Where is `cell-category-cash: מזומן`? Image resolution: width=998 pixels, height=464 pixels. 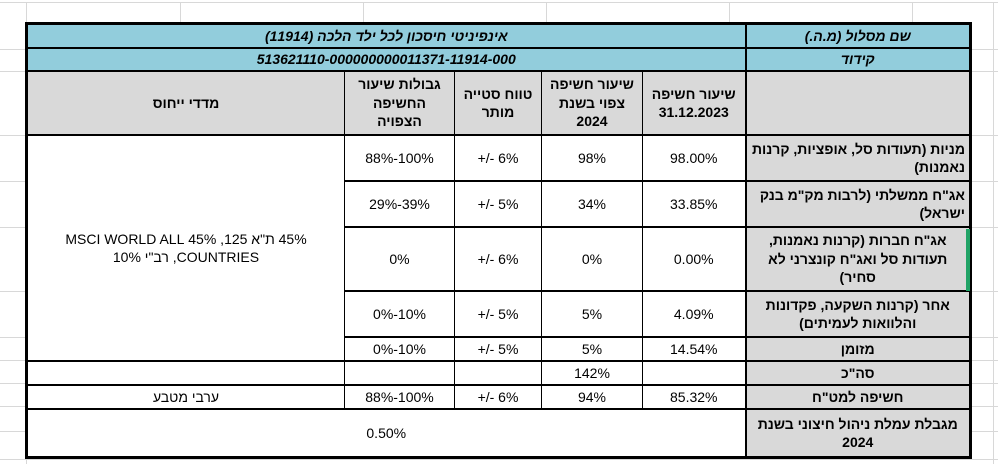 cell-category-cash: מזומן is located at coordinates (857, 349).